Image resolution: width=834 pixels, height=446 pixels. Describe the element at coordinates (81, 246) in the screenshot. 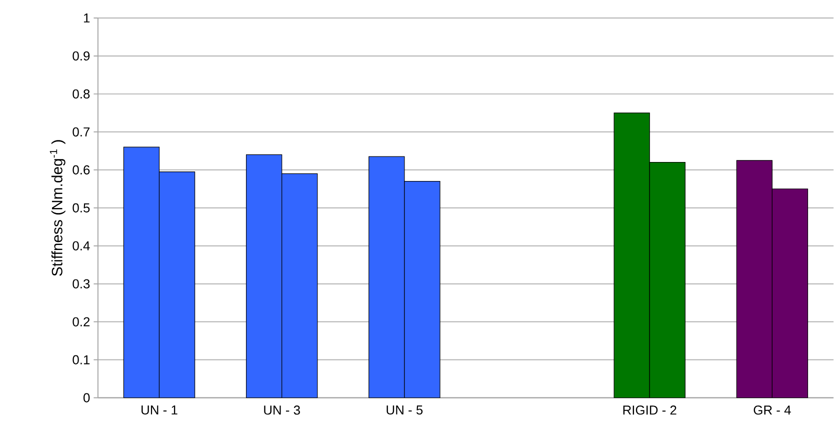

I see `y-tick-label: 0.4` at that location.